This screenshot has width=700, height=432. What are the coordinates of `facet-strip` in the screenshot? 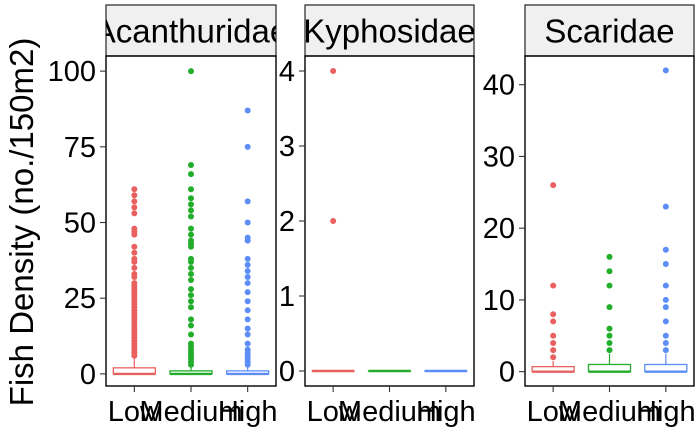 It's located at (389, 30).